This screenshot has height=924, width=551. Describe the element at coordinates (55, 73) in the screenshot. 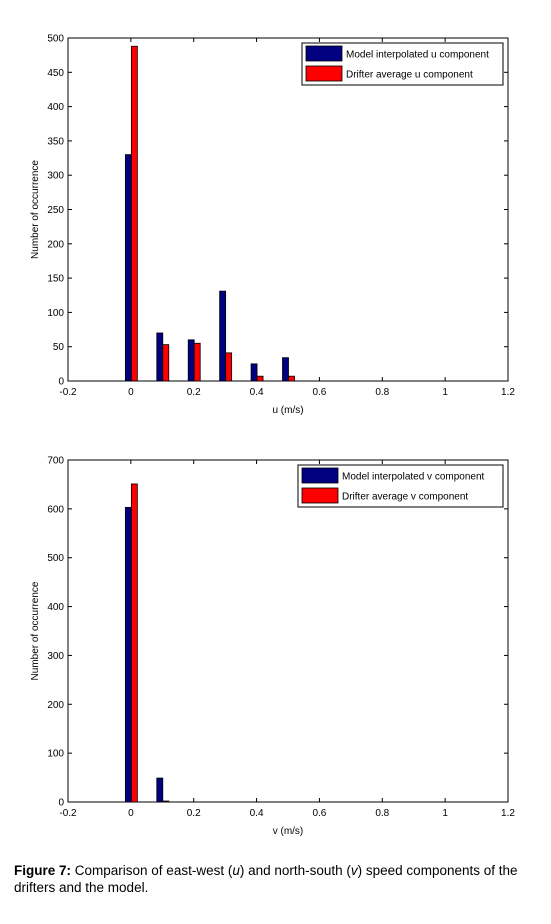

I see `y-tick-label: 450` at that location.